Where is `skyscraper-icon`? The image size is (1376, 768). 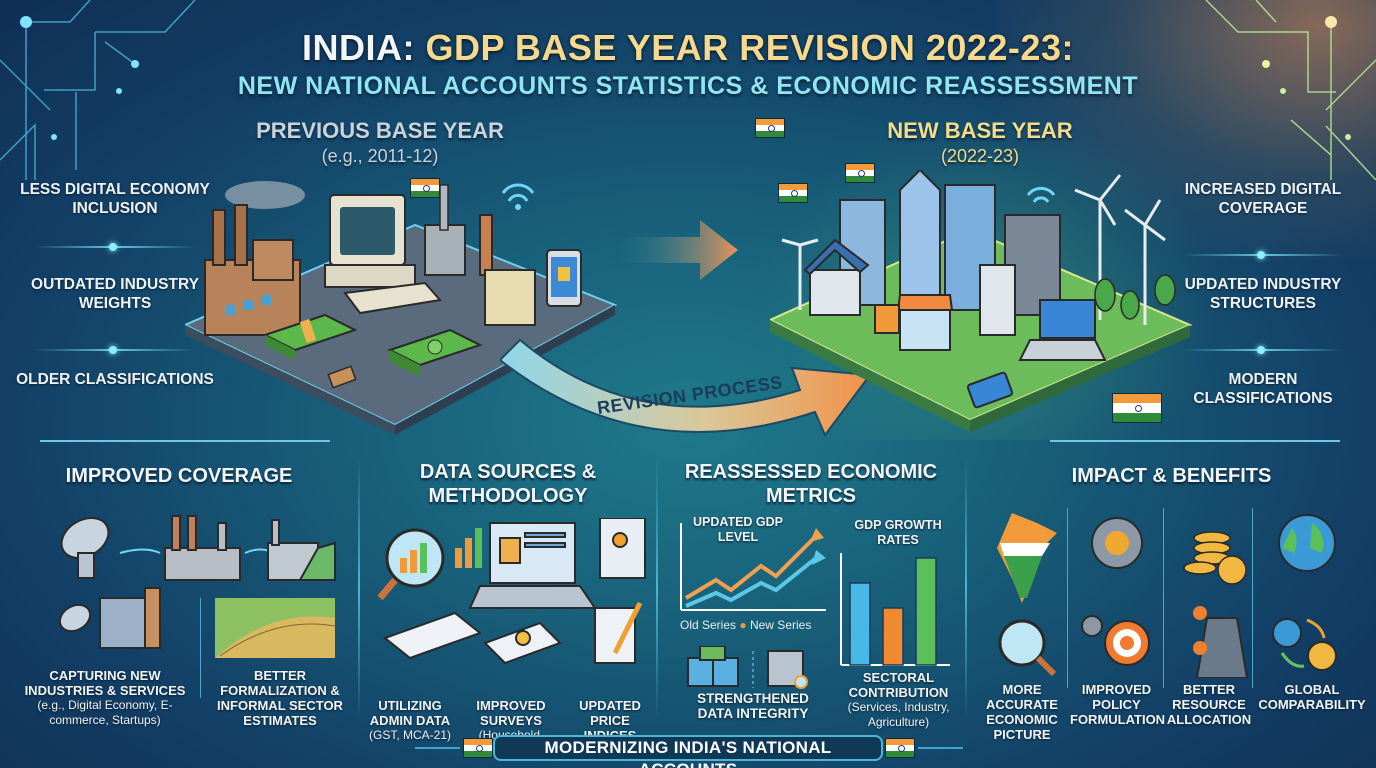
skyscraper-icon is located at coordinates (950, 253).